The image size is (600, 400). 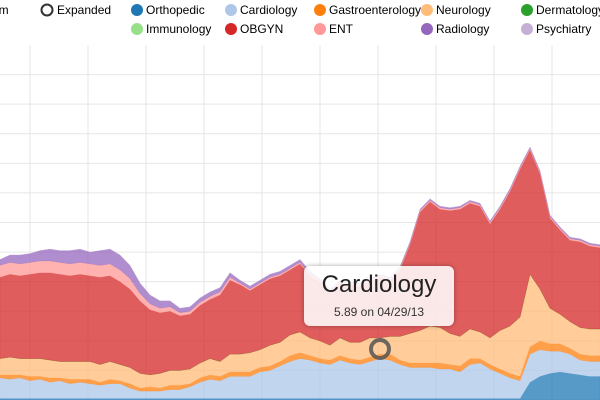 What do you see at coordinates (568, 10) in the screenshot?
I see `legend-label: Dermatology` at bounding box center [568, 10].